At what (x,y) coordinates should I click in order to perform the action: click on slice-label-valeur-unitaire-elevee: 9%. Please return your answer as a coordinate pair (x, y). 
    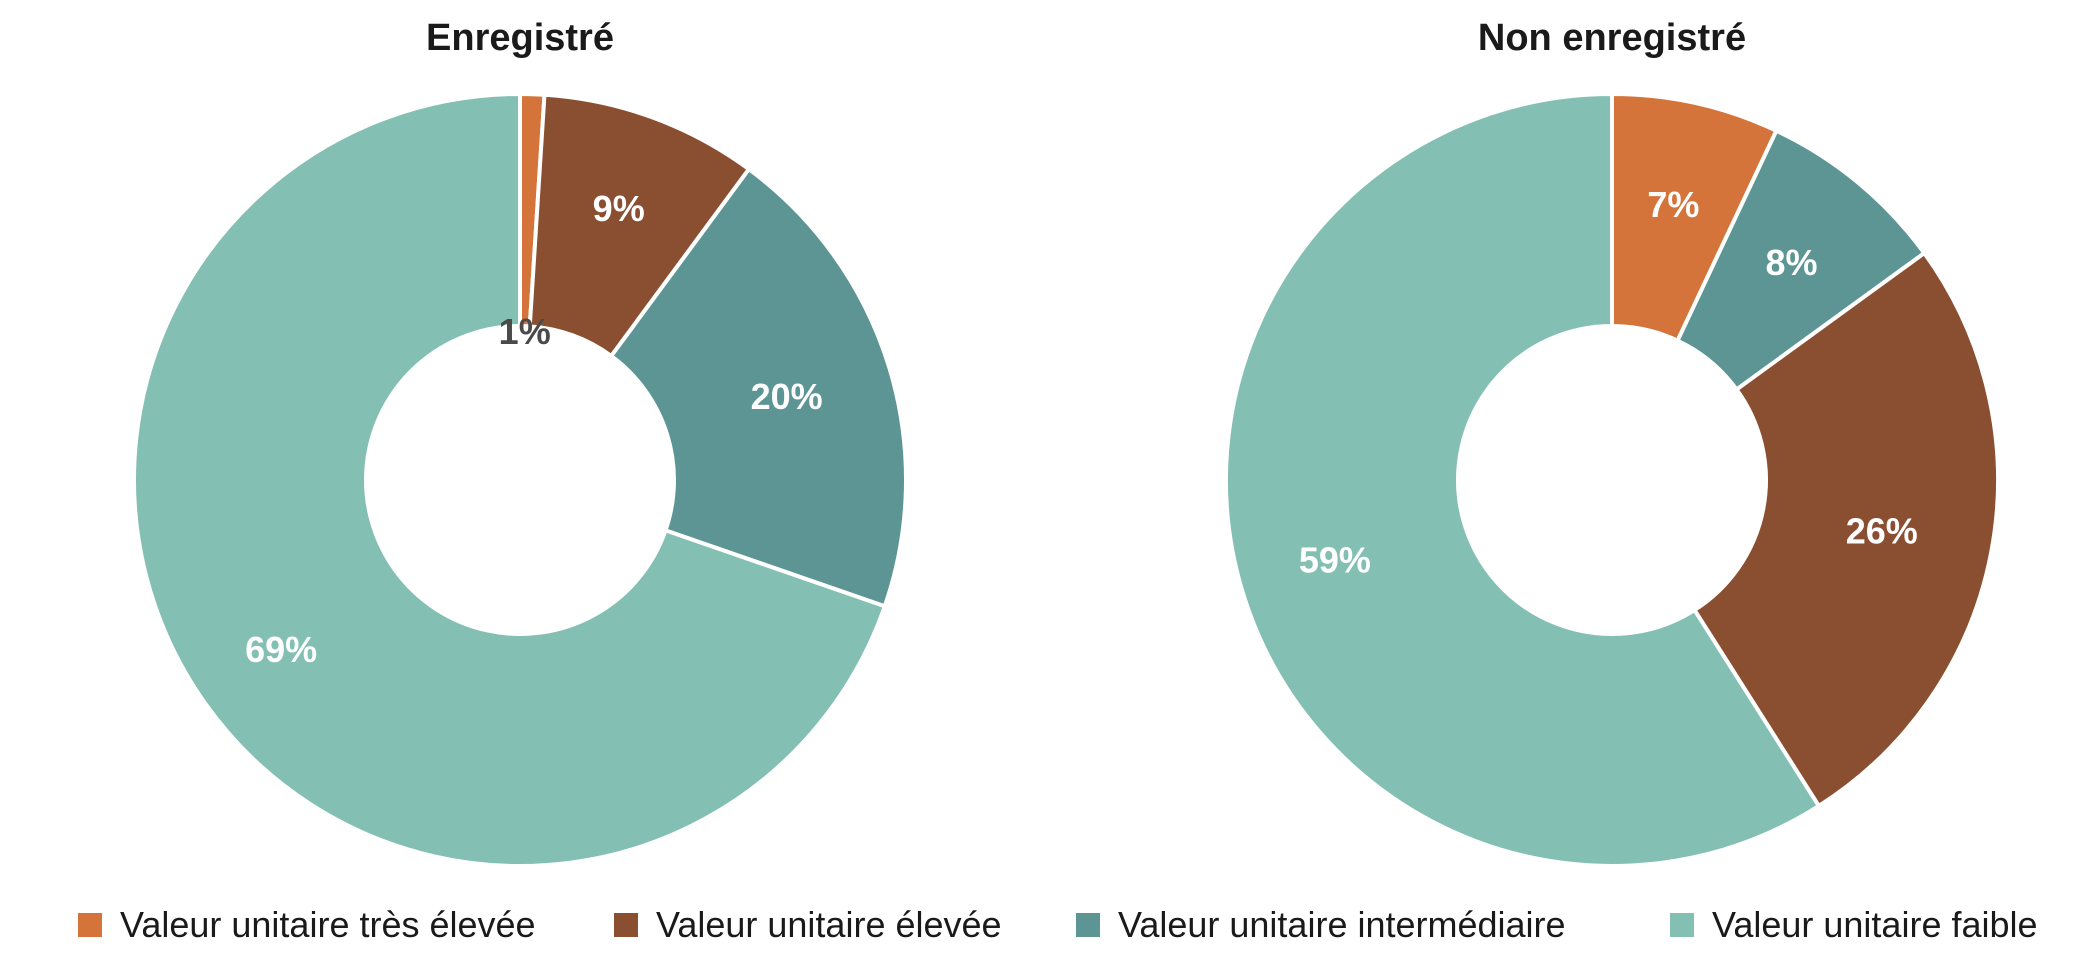
    Looking at the image, I should click on (619, 208).